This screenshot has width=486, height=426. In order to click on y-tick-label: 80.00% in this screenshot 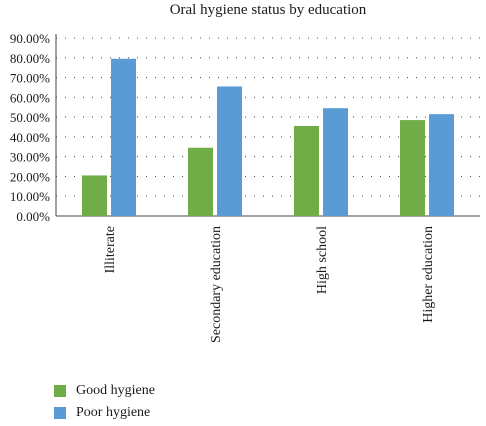, I will do `click(30, 58)`.